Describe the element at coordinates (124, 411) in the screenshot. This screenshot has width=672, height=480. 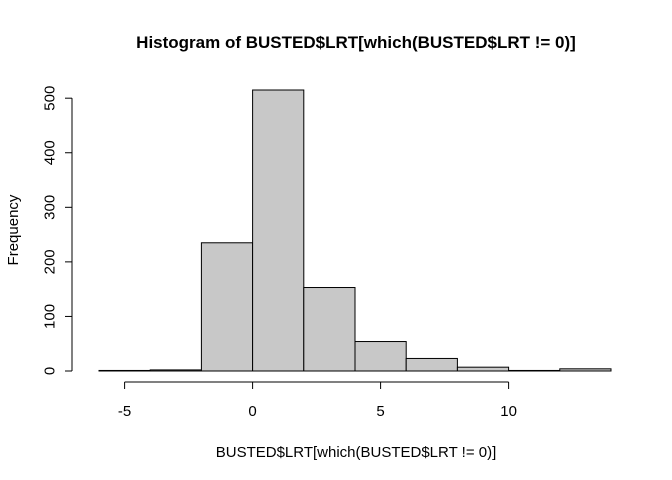
I see `x-tick-label-0: -5` at that location.